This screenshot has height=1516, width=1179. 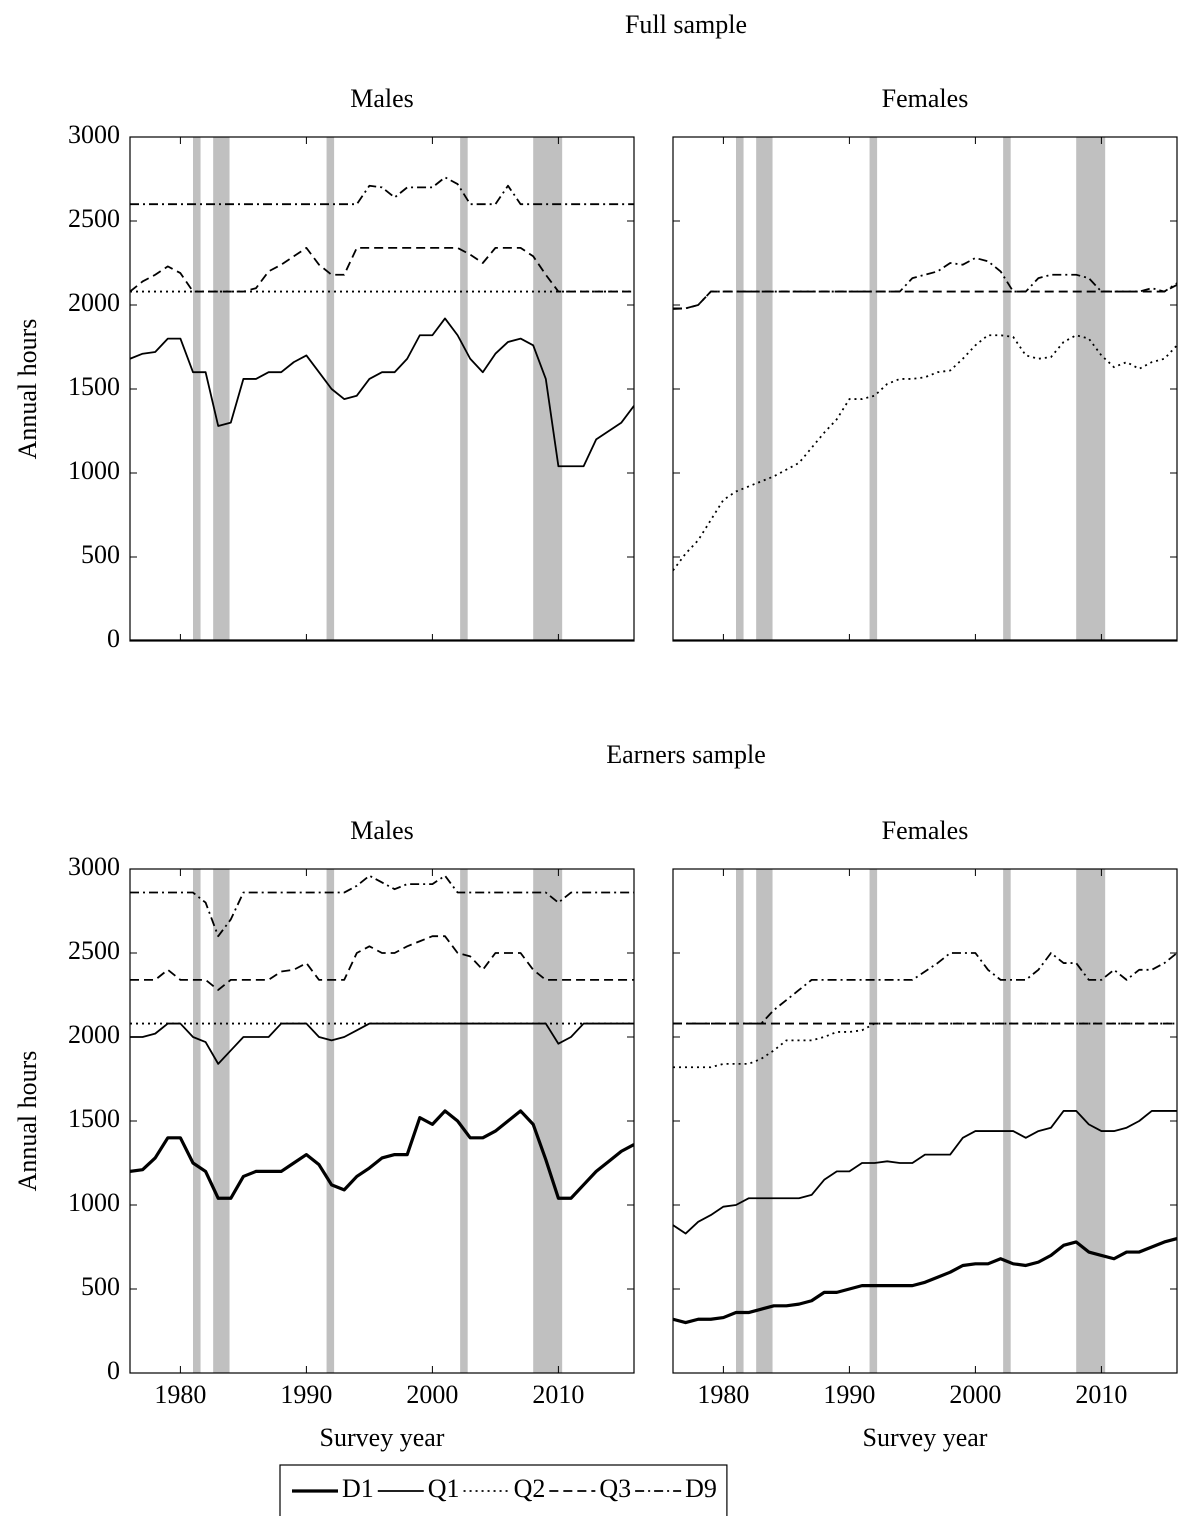 I want to click on legend-box, so click(x=503, y=1490).